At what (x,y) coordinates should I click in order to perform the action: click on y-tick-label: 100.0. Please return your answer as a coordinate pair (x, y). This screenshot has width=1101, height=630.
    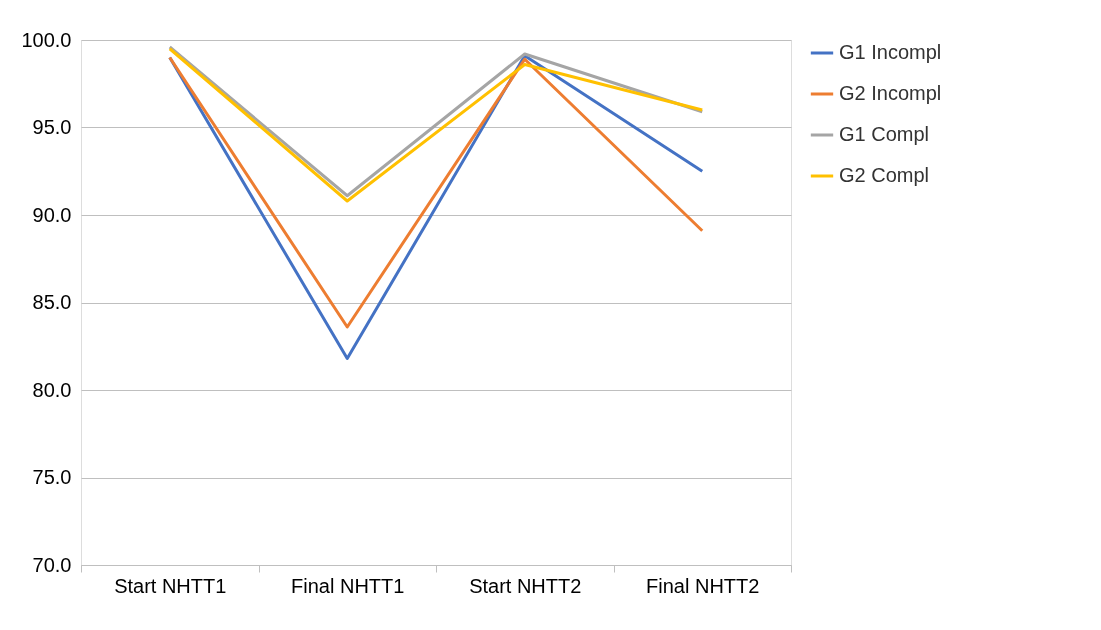
    Looking at the image, I should click on (46, 39).